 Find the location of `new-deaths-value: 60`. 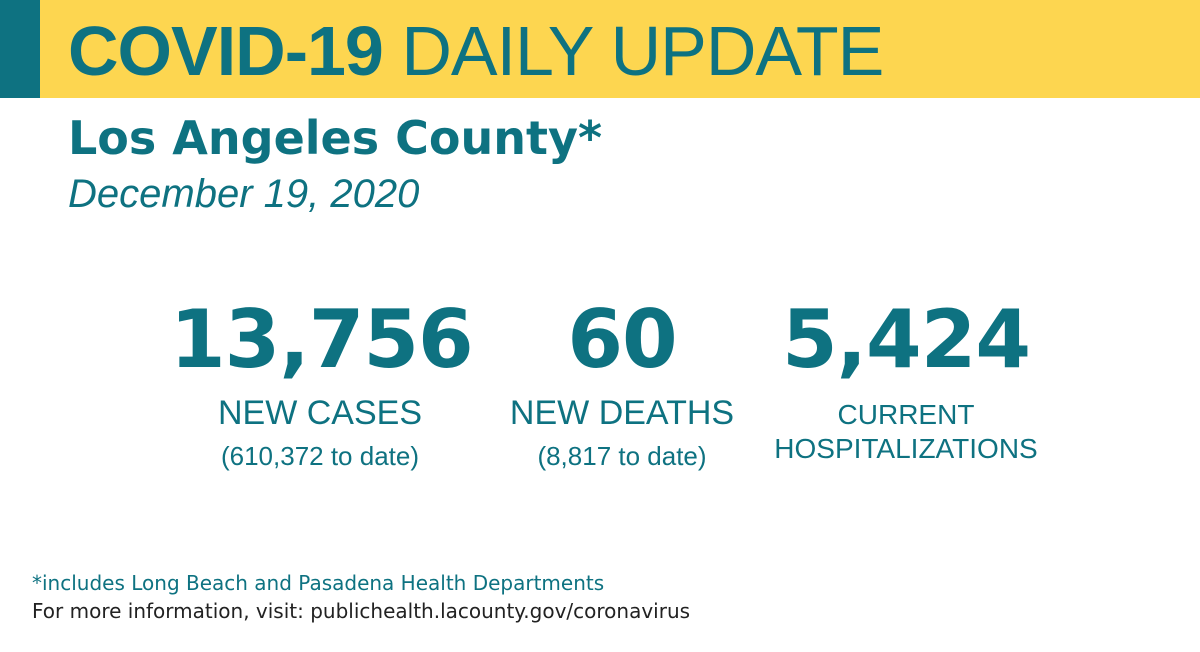

new-deaths-value: 60 is located at coordinates (622, 339).